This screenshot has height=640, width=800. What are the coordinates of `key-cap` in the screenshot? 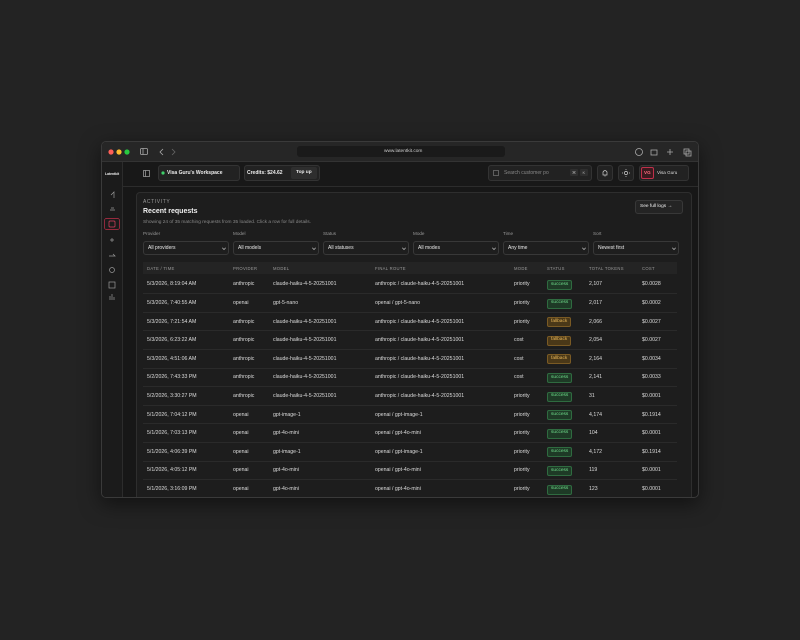 It's located at (574, 172).